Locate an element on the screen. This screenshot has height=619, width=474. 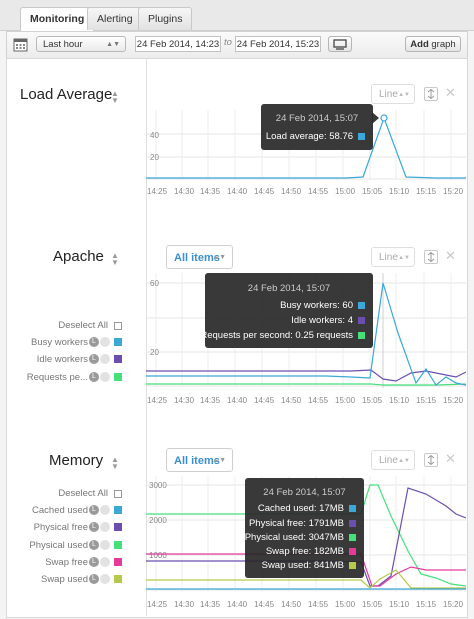
busy-workers-line is located at coordinates (306, 334).